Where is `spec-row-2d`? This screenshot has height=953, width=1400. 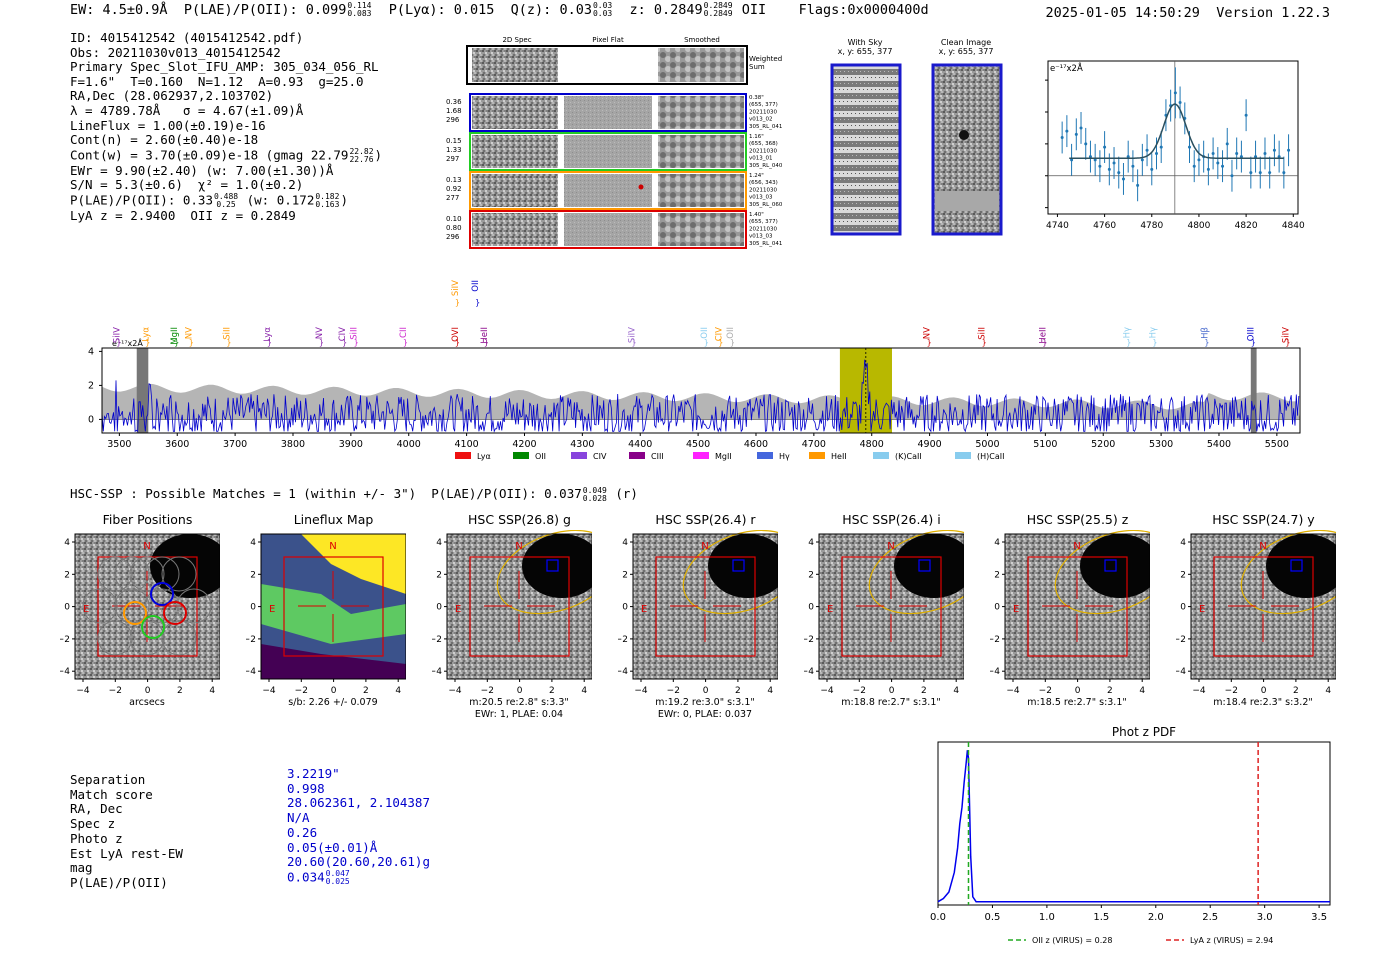
spec-row-2d is located at coordinates (515, 151).